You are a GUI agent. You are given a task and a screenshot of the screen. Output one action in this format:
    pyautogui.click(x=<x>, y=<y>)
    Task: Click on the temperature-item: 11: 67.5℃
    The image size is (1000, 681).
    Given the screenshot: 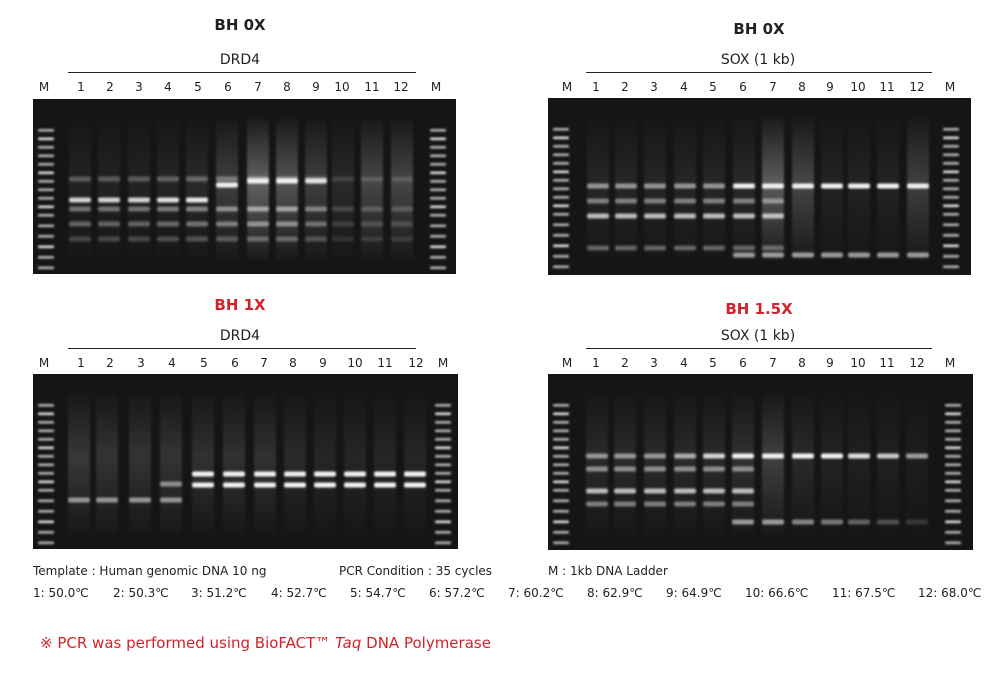 What is the action you would take?
    pyautogui.click(x=864, y=593)
    